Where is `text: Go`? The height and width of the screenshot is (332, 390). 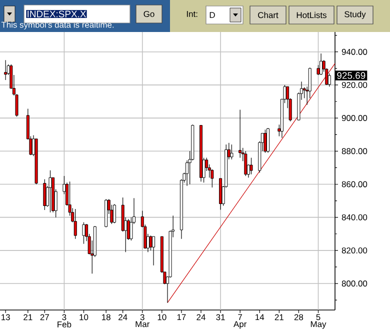 text: Go is located at coordinates (149, 14).